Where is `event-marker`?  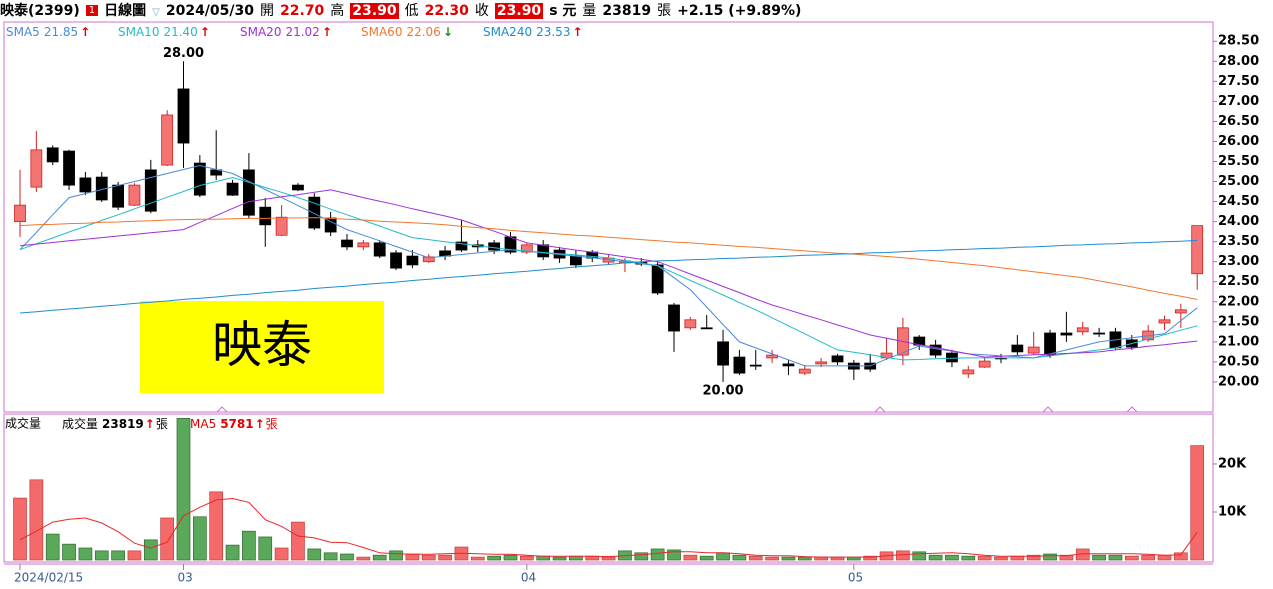 event-marker is located at coordinates (677, 409).